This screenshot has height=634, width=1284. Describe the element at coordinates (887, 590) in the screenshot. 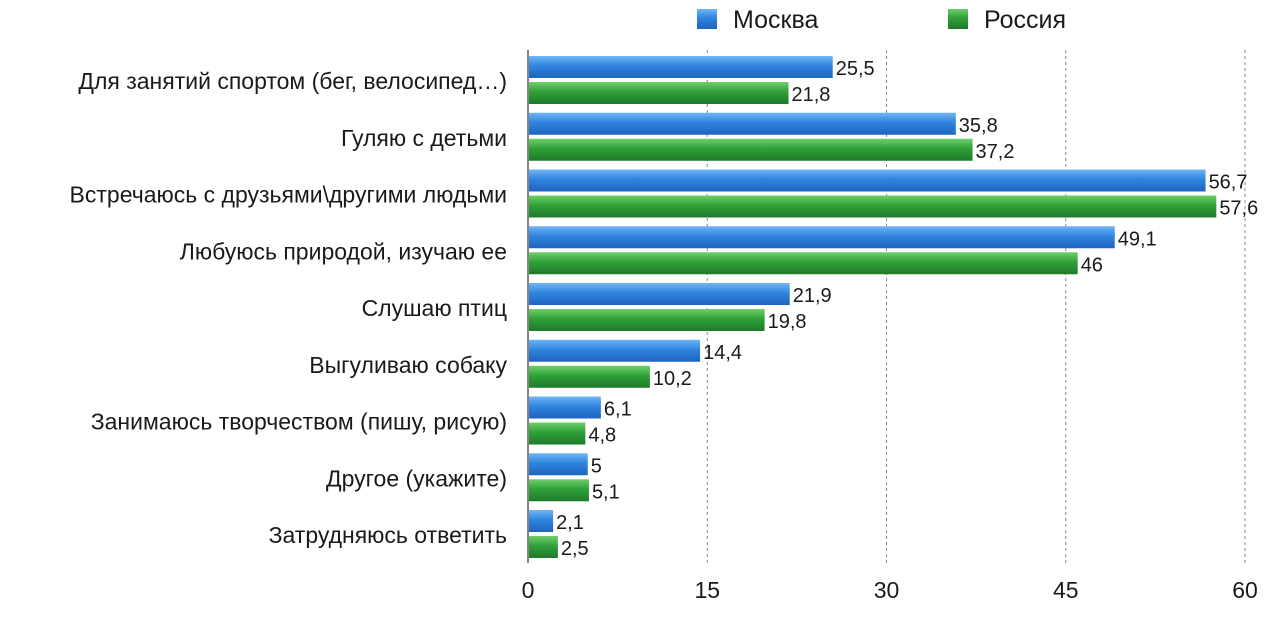

I see `x-tick-label: 30` at that location.